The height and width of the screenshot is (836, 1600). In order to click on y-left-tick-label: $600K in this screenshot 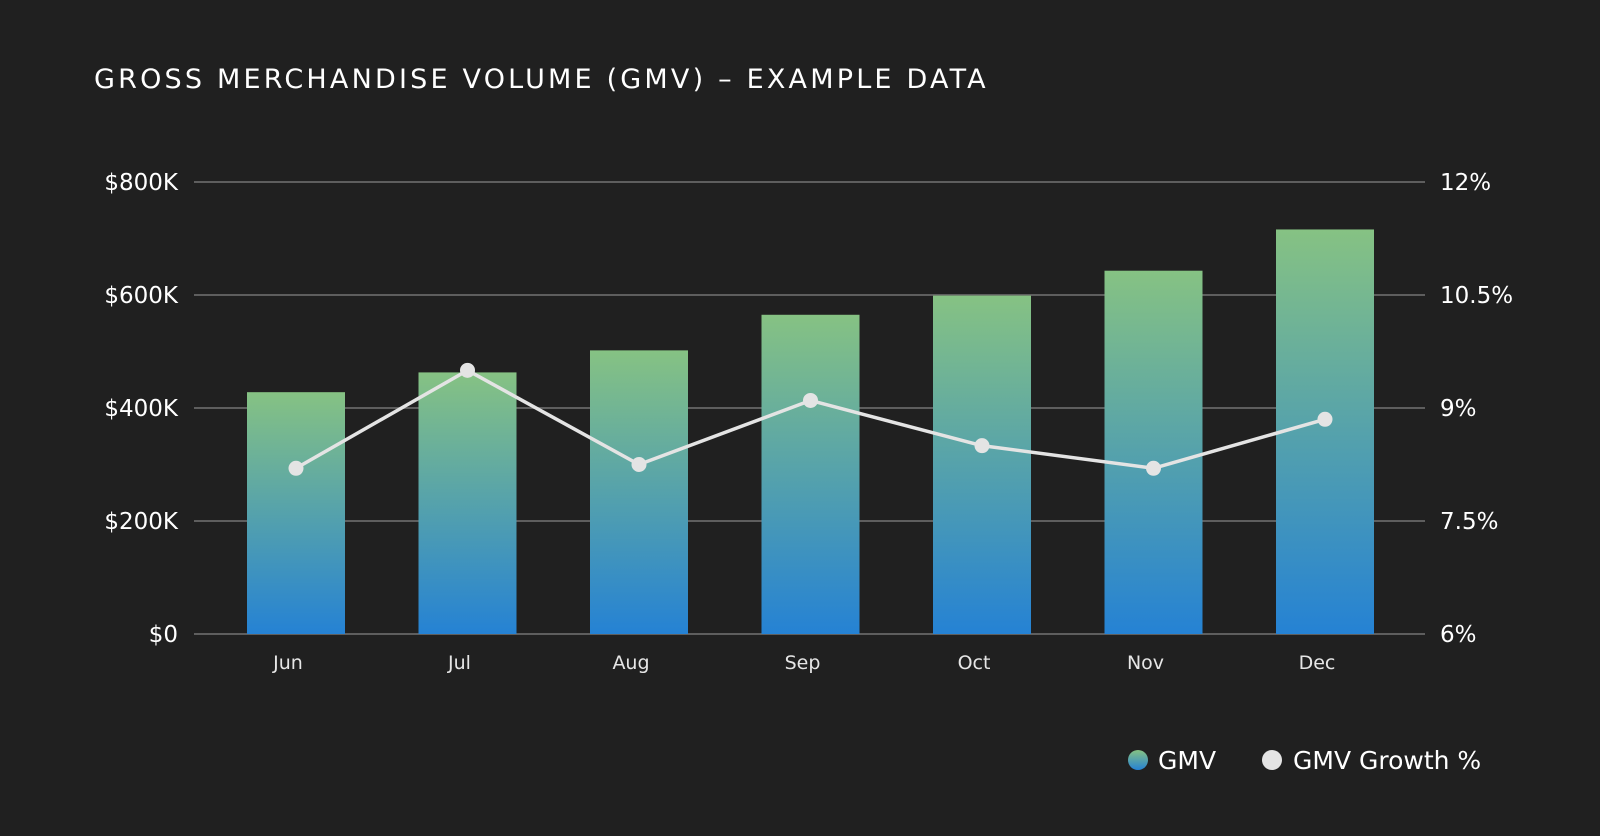, I will do `click(141, 296)`.